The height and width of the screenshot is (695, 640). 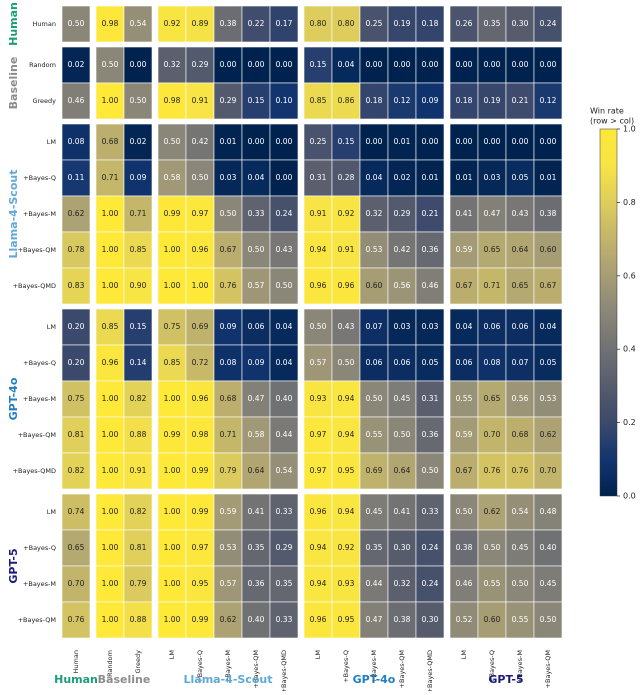 I want to click on col-group-label: Baseline, so click(x=124, y=679).